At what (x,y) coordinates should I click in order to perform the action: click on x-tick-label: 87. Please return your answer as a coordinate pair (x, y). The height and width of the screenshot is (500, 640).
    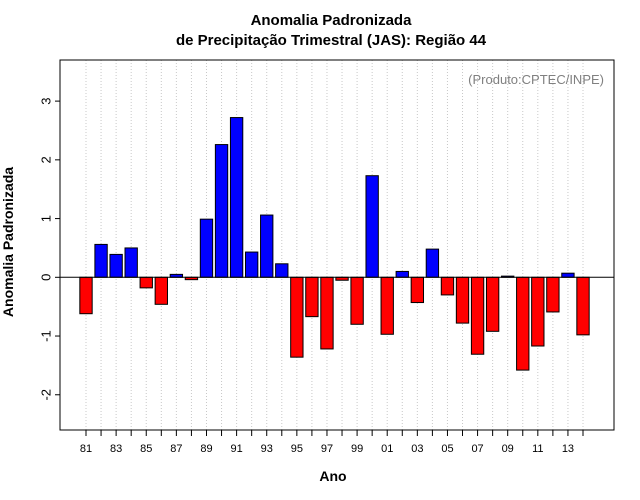
    Looking at the image, I should click on (176, 449).